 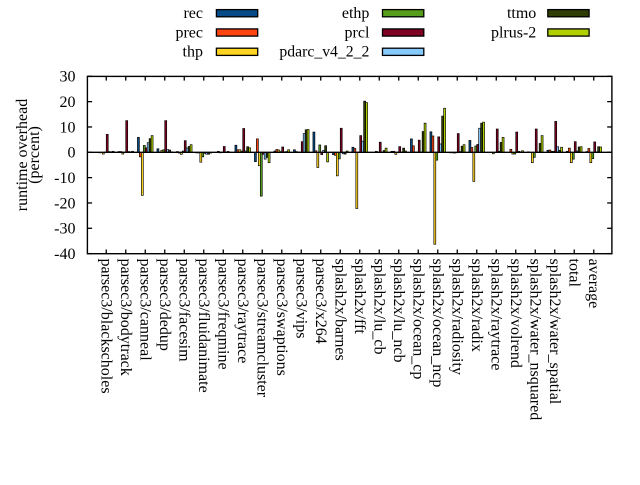 What do you see at coordinates (64, 203) in the screenshot?
I see `svg-text: -20` at bounding box center [64, 203].